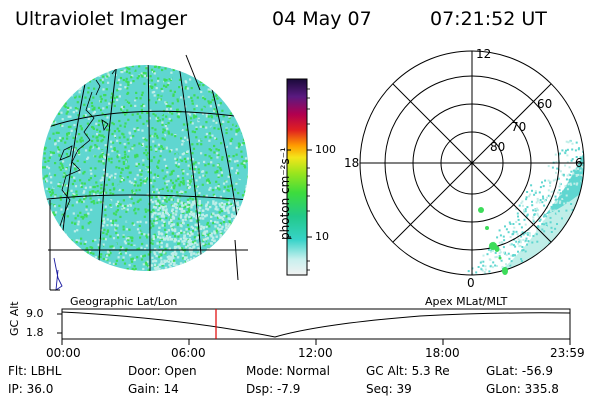 This screenshot has height=400, width=600. Describe the element at coordinates (285, 193) in the screenshot. I see `colorbar-label: photon cm⁻²s⁻¹` at that location.